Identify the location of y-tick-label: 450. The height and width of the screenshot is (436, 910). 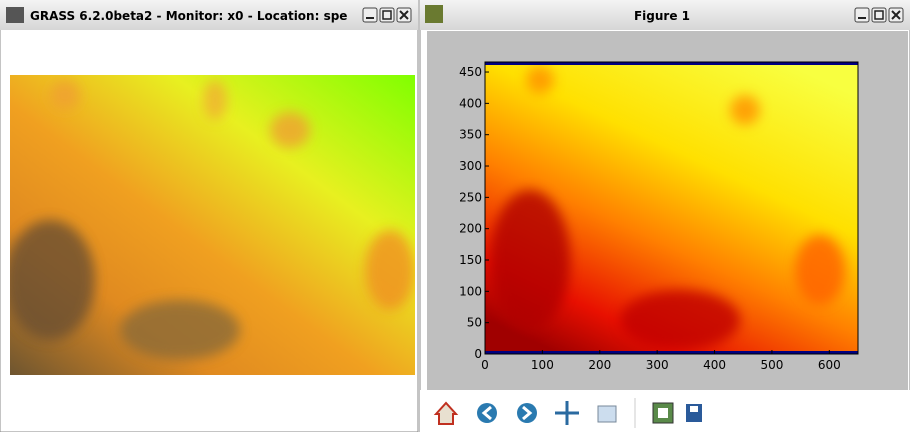
(470, 72).